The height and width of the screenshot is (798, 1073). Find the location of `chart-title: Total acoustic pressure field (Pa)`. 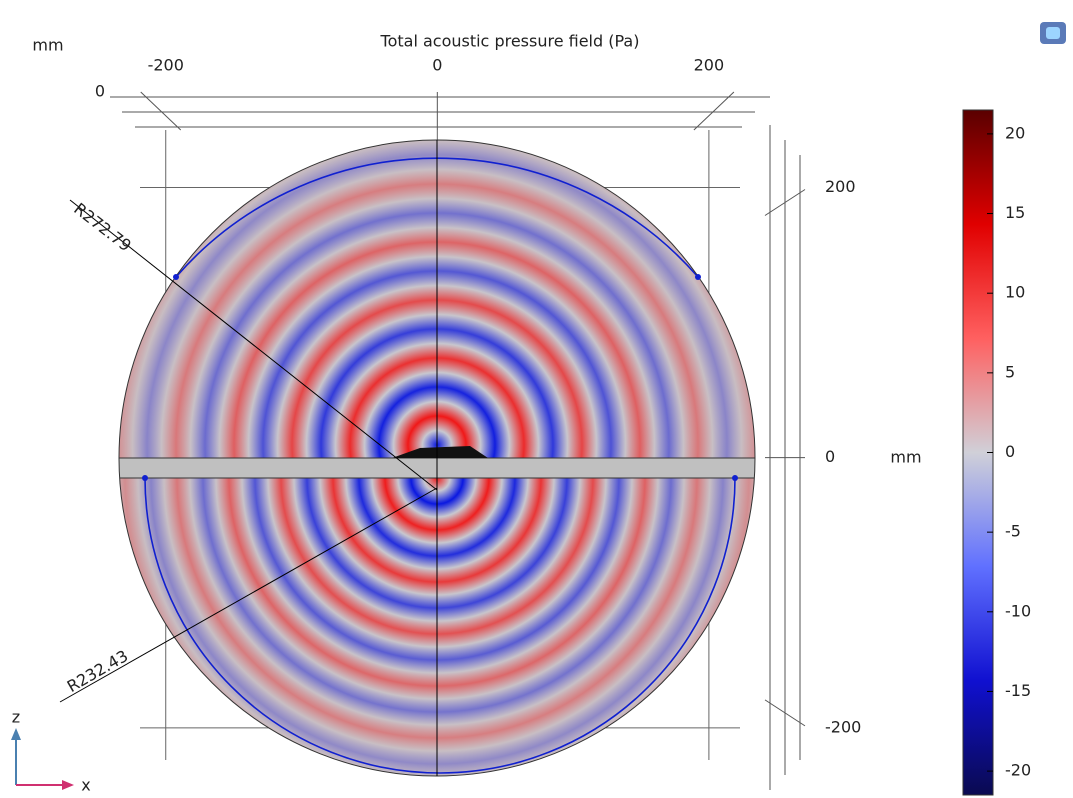

chart-title: Total acoustic pressure field (Pa) is located at coordinates (510, 41).